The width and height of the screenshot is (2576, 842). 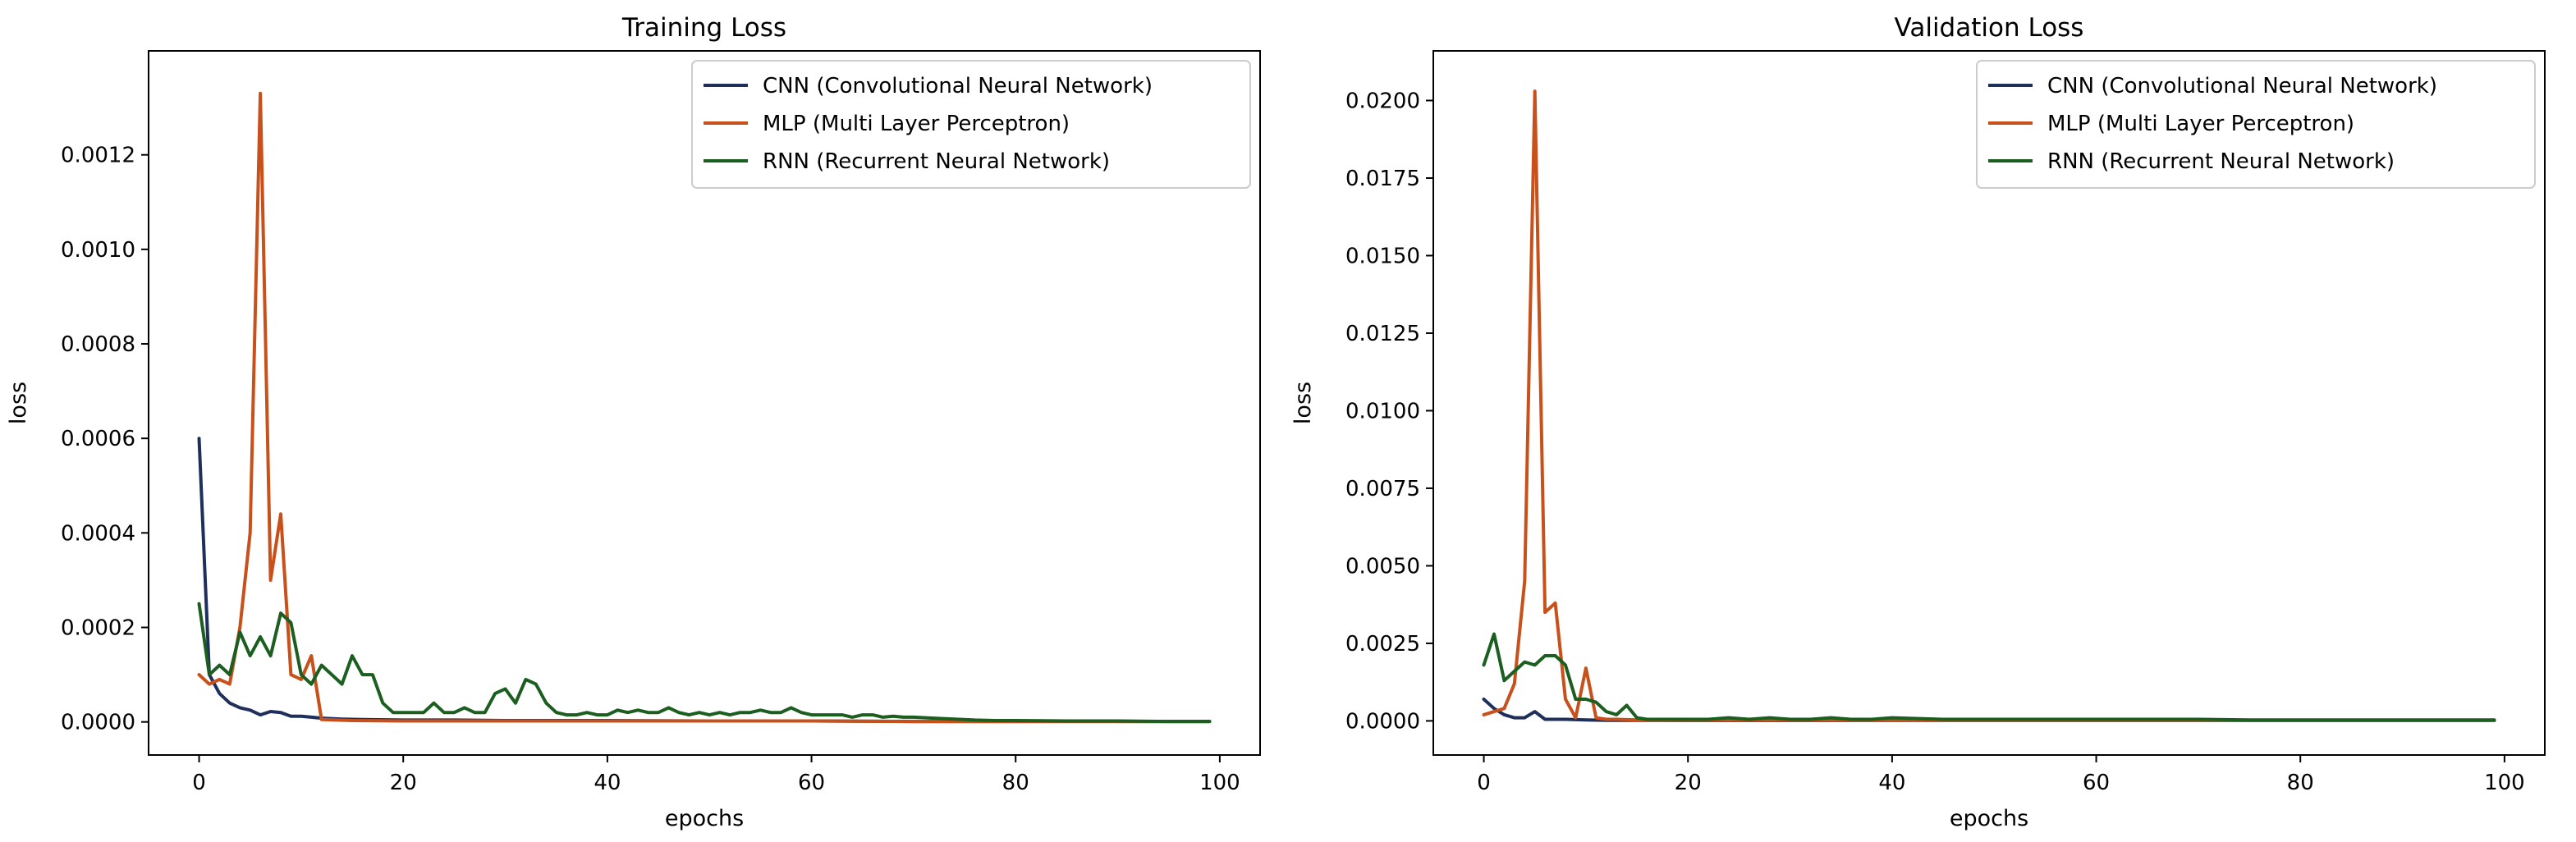 What do you see at coordinates (98, 628) in the screenshot?
I see `y-tick-label: 0.0002` at bounding box center [98, 628].